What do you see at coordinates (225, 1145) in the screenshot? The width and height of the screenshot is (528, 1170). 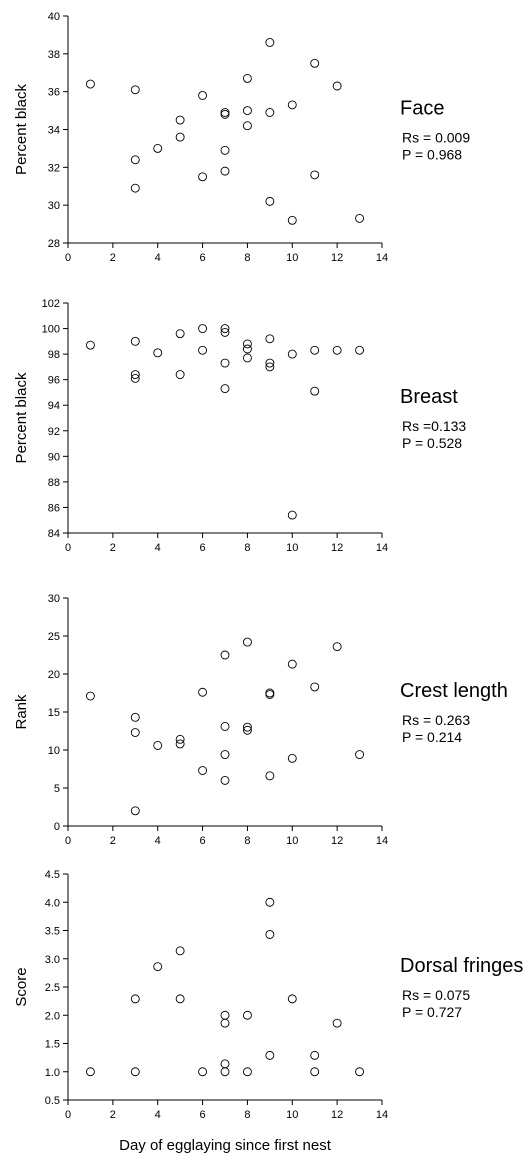 I see `x-axis-label: Day of egglaying since first nest` at bounding box center [225, 1145].